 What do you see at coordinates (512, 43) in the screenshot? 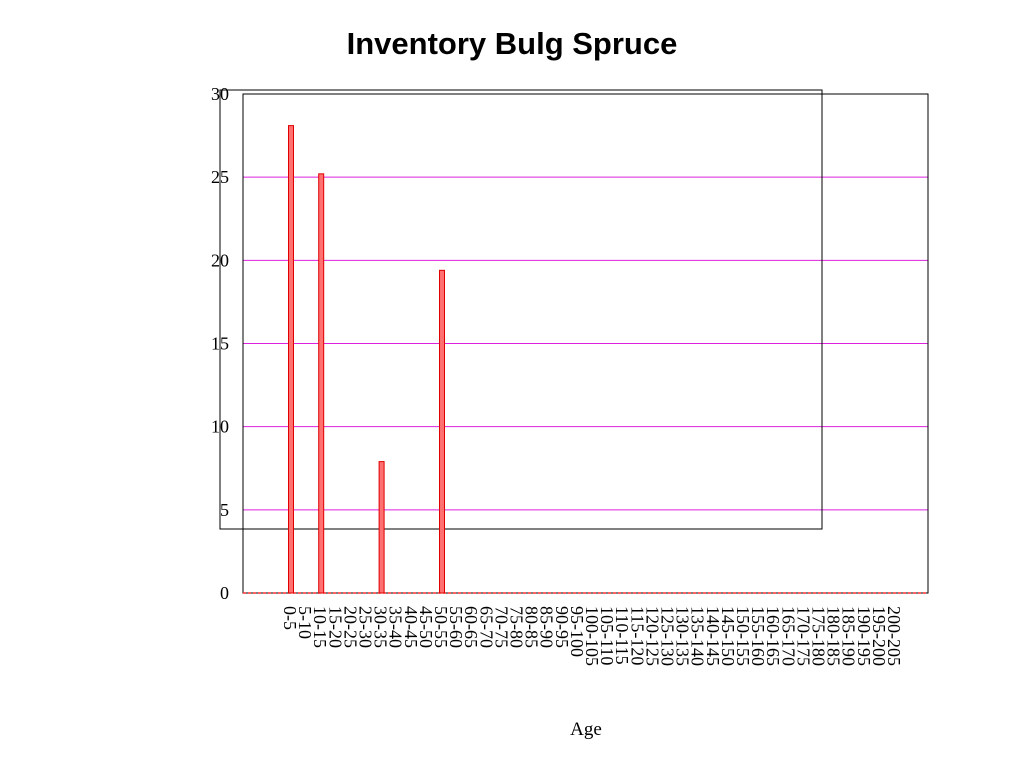
I see `chart-title: Inventory Bulg Spruce` at bounding box center [512, 43].